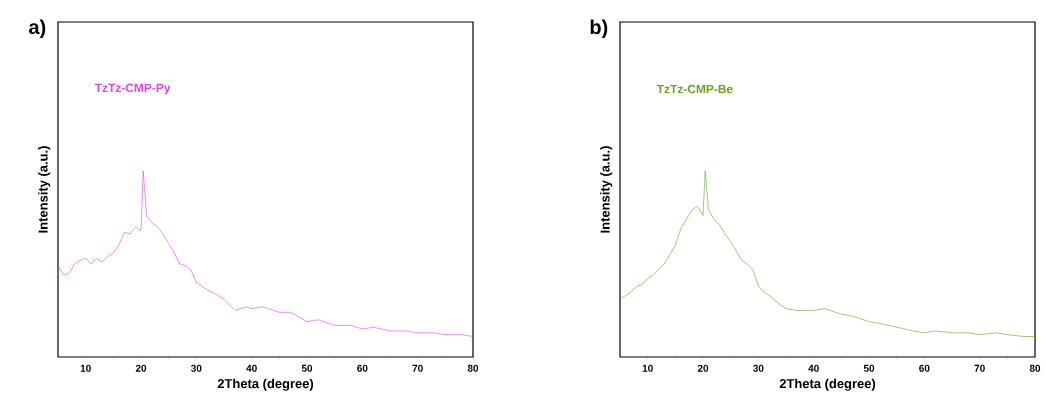 The image size is (1046, 416). Describe the element at coordinates (37, 29) in the screenshot. I see `chart-title: a)` at that location.